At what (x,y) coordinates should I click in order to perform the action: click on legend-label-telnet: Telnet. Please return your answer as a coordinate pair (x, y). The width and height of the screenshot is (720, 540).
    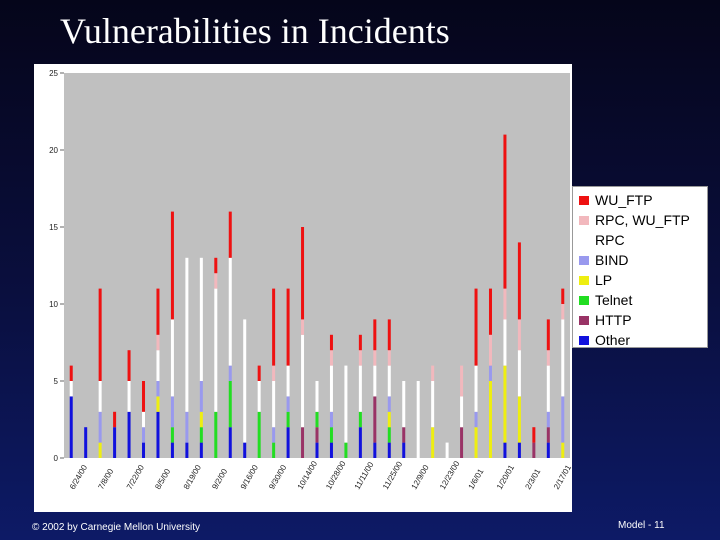
    Looking at the image, I should click on (614, 300).